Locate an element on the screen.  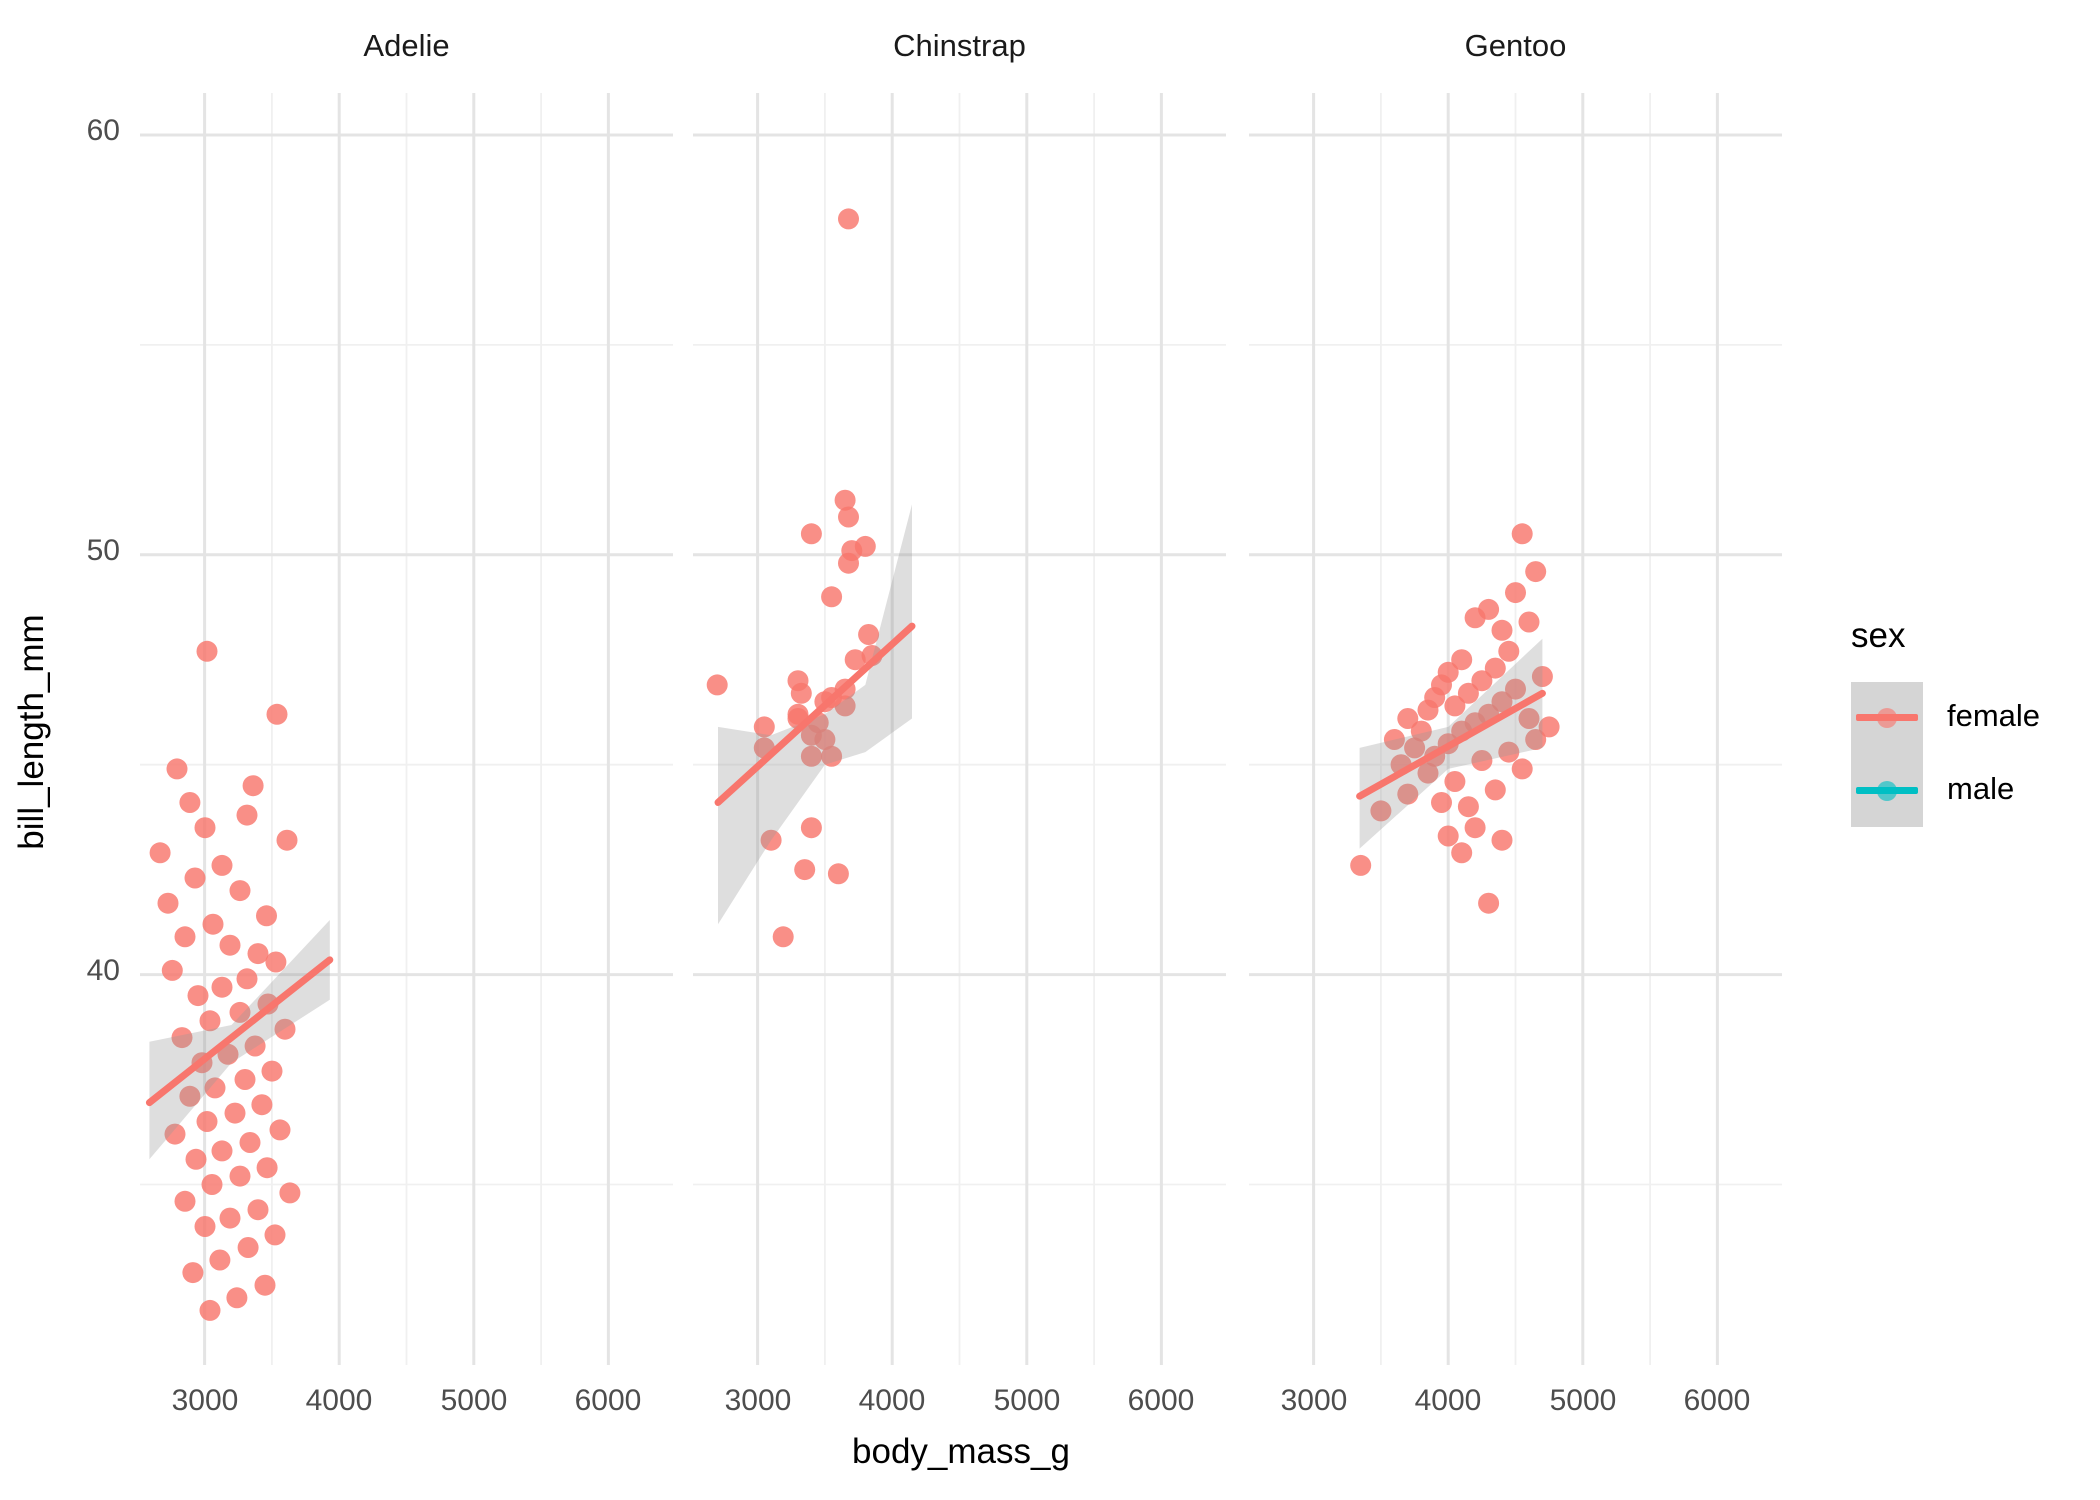
facet-title-adelie: Adelie is located at coordinates (406, 45).